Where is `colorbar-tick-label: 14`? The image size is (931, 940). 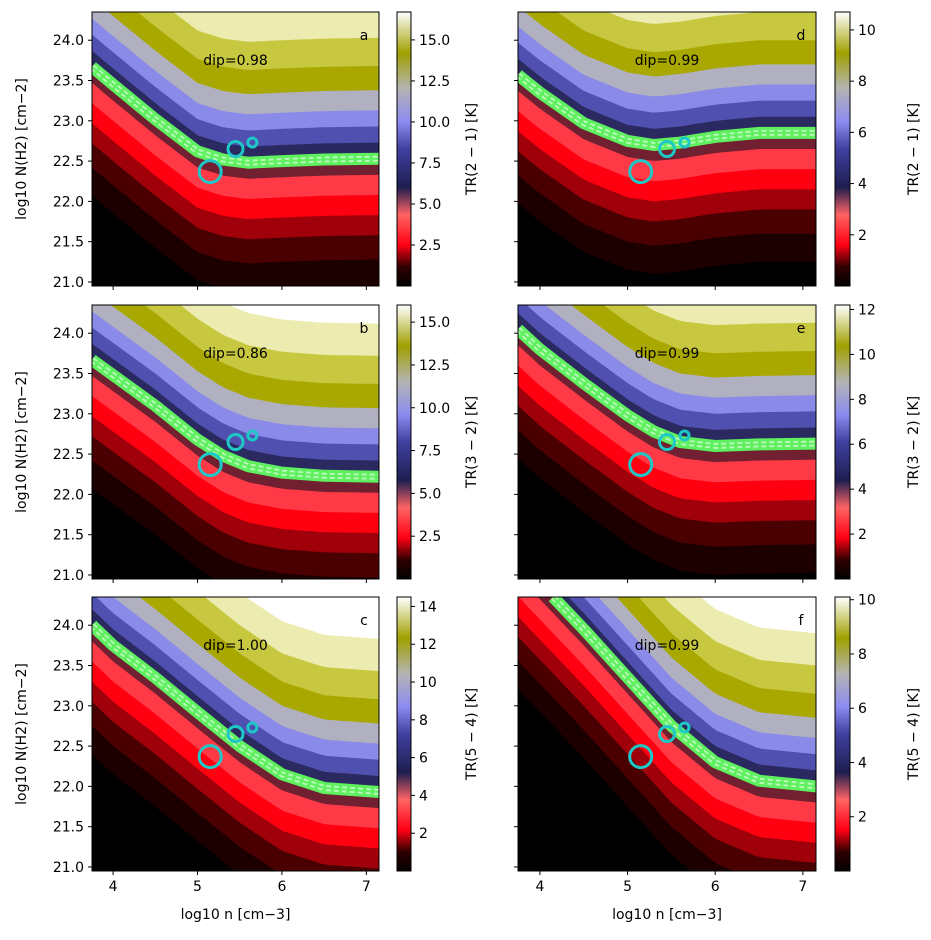
colorbar-tick-label: 14 is located at coordinates (428, 607).